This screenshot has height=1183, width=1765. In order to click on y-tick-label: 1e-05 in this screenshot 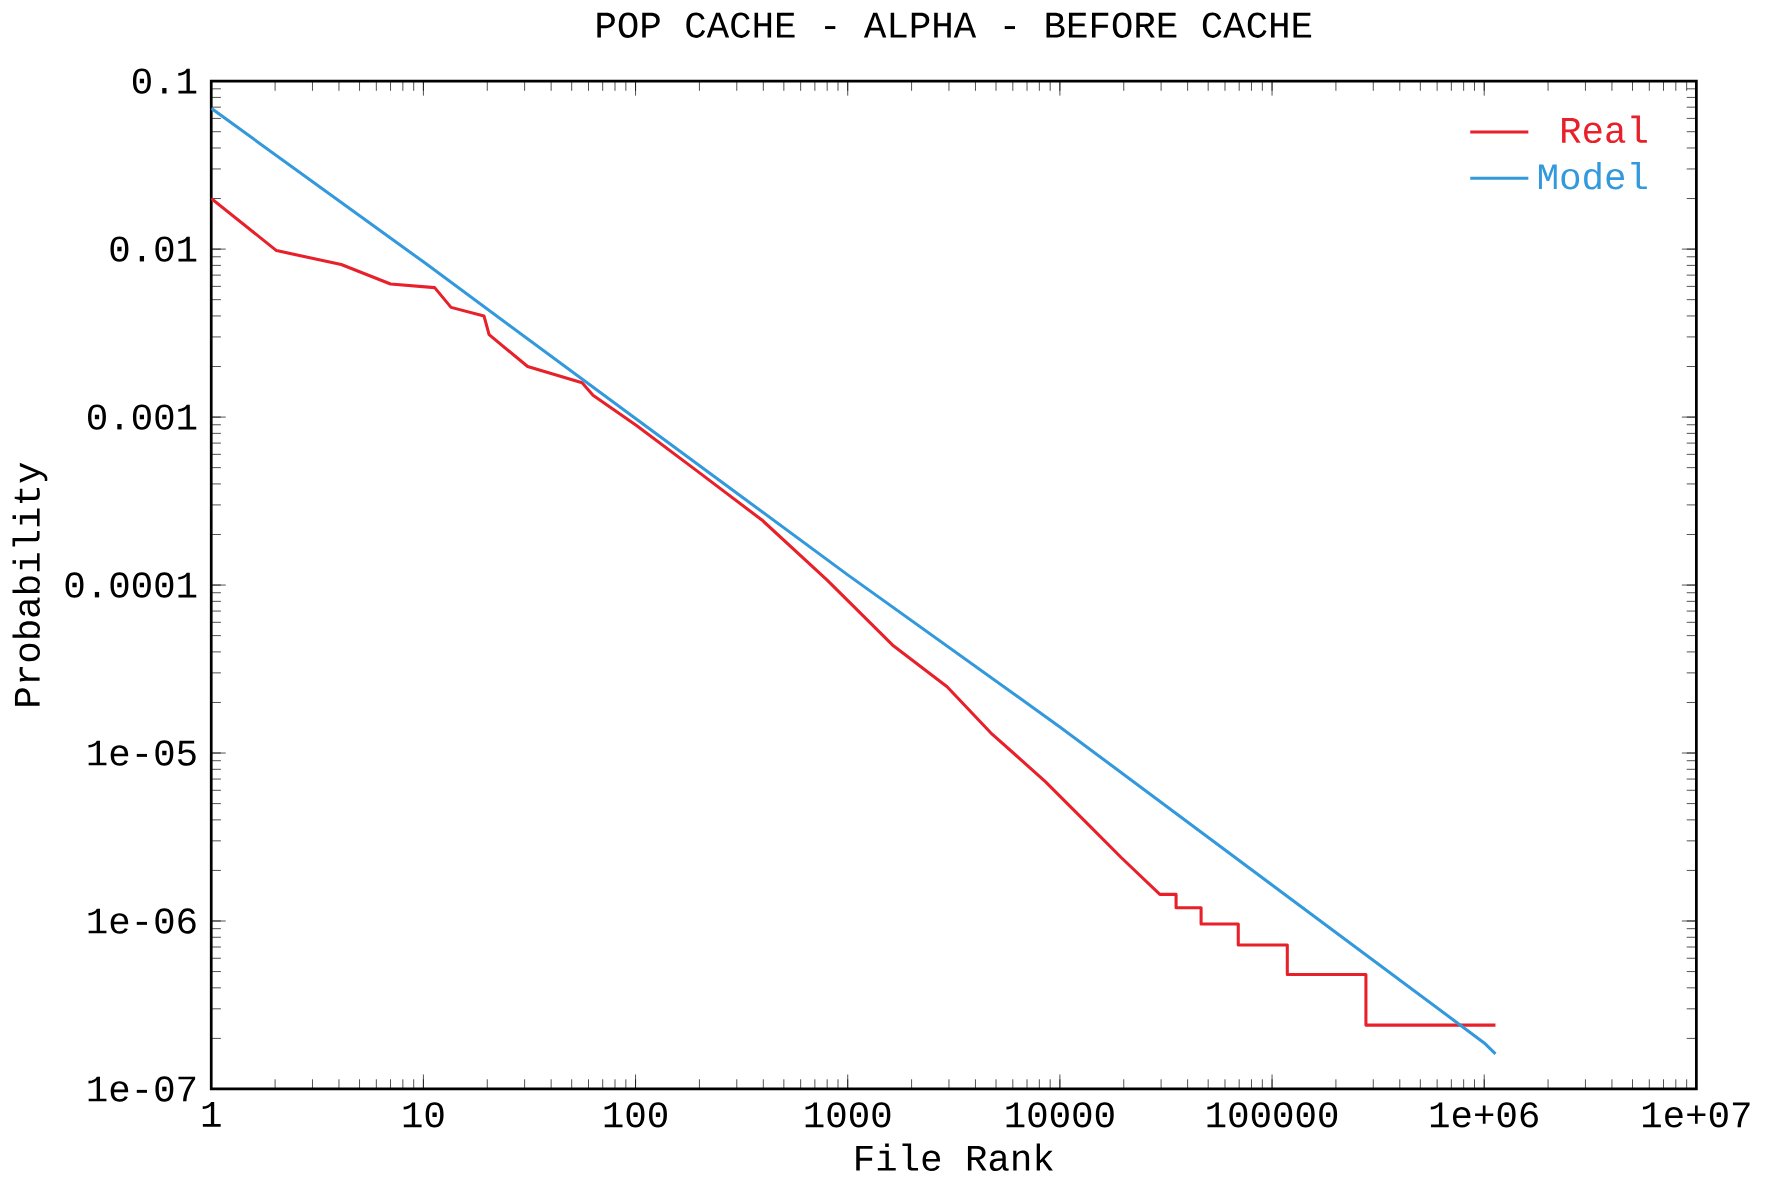, I will do `click(142, 753)`.